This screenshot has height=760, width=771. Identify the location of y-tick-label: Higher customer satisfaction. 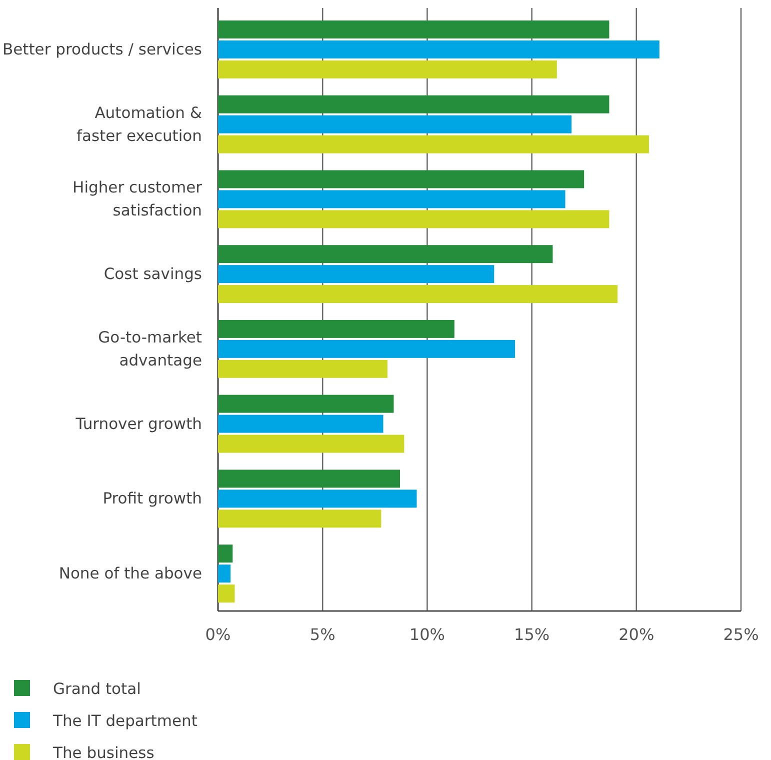
(137, 199).